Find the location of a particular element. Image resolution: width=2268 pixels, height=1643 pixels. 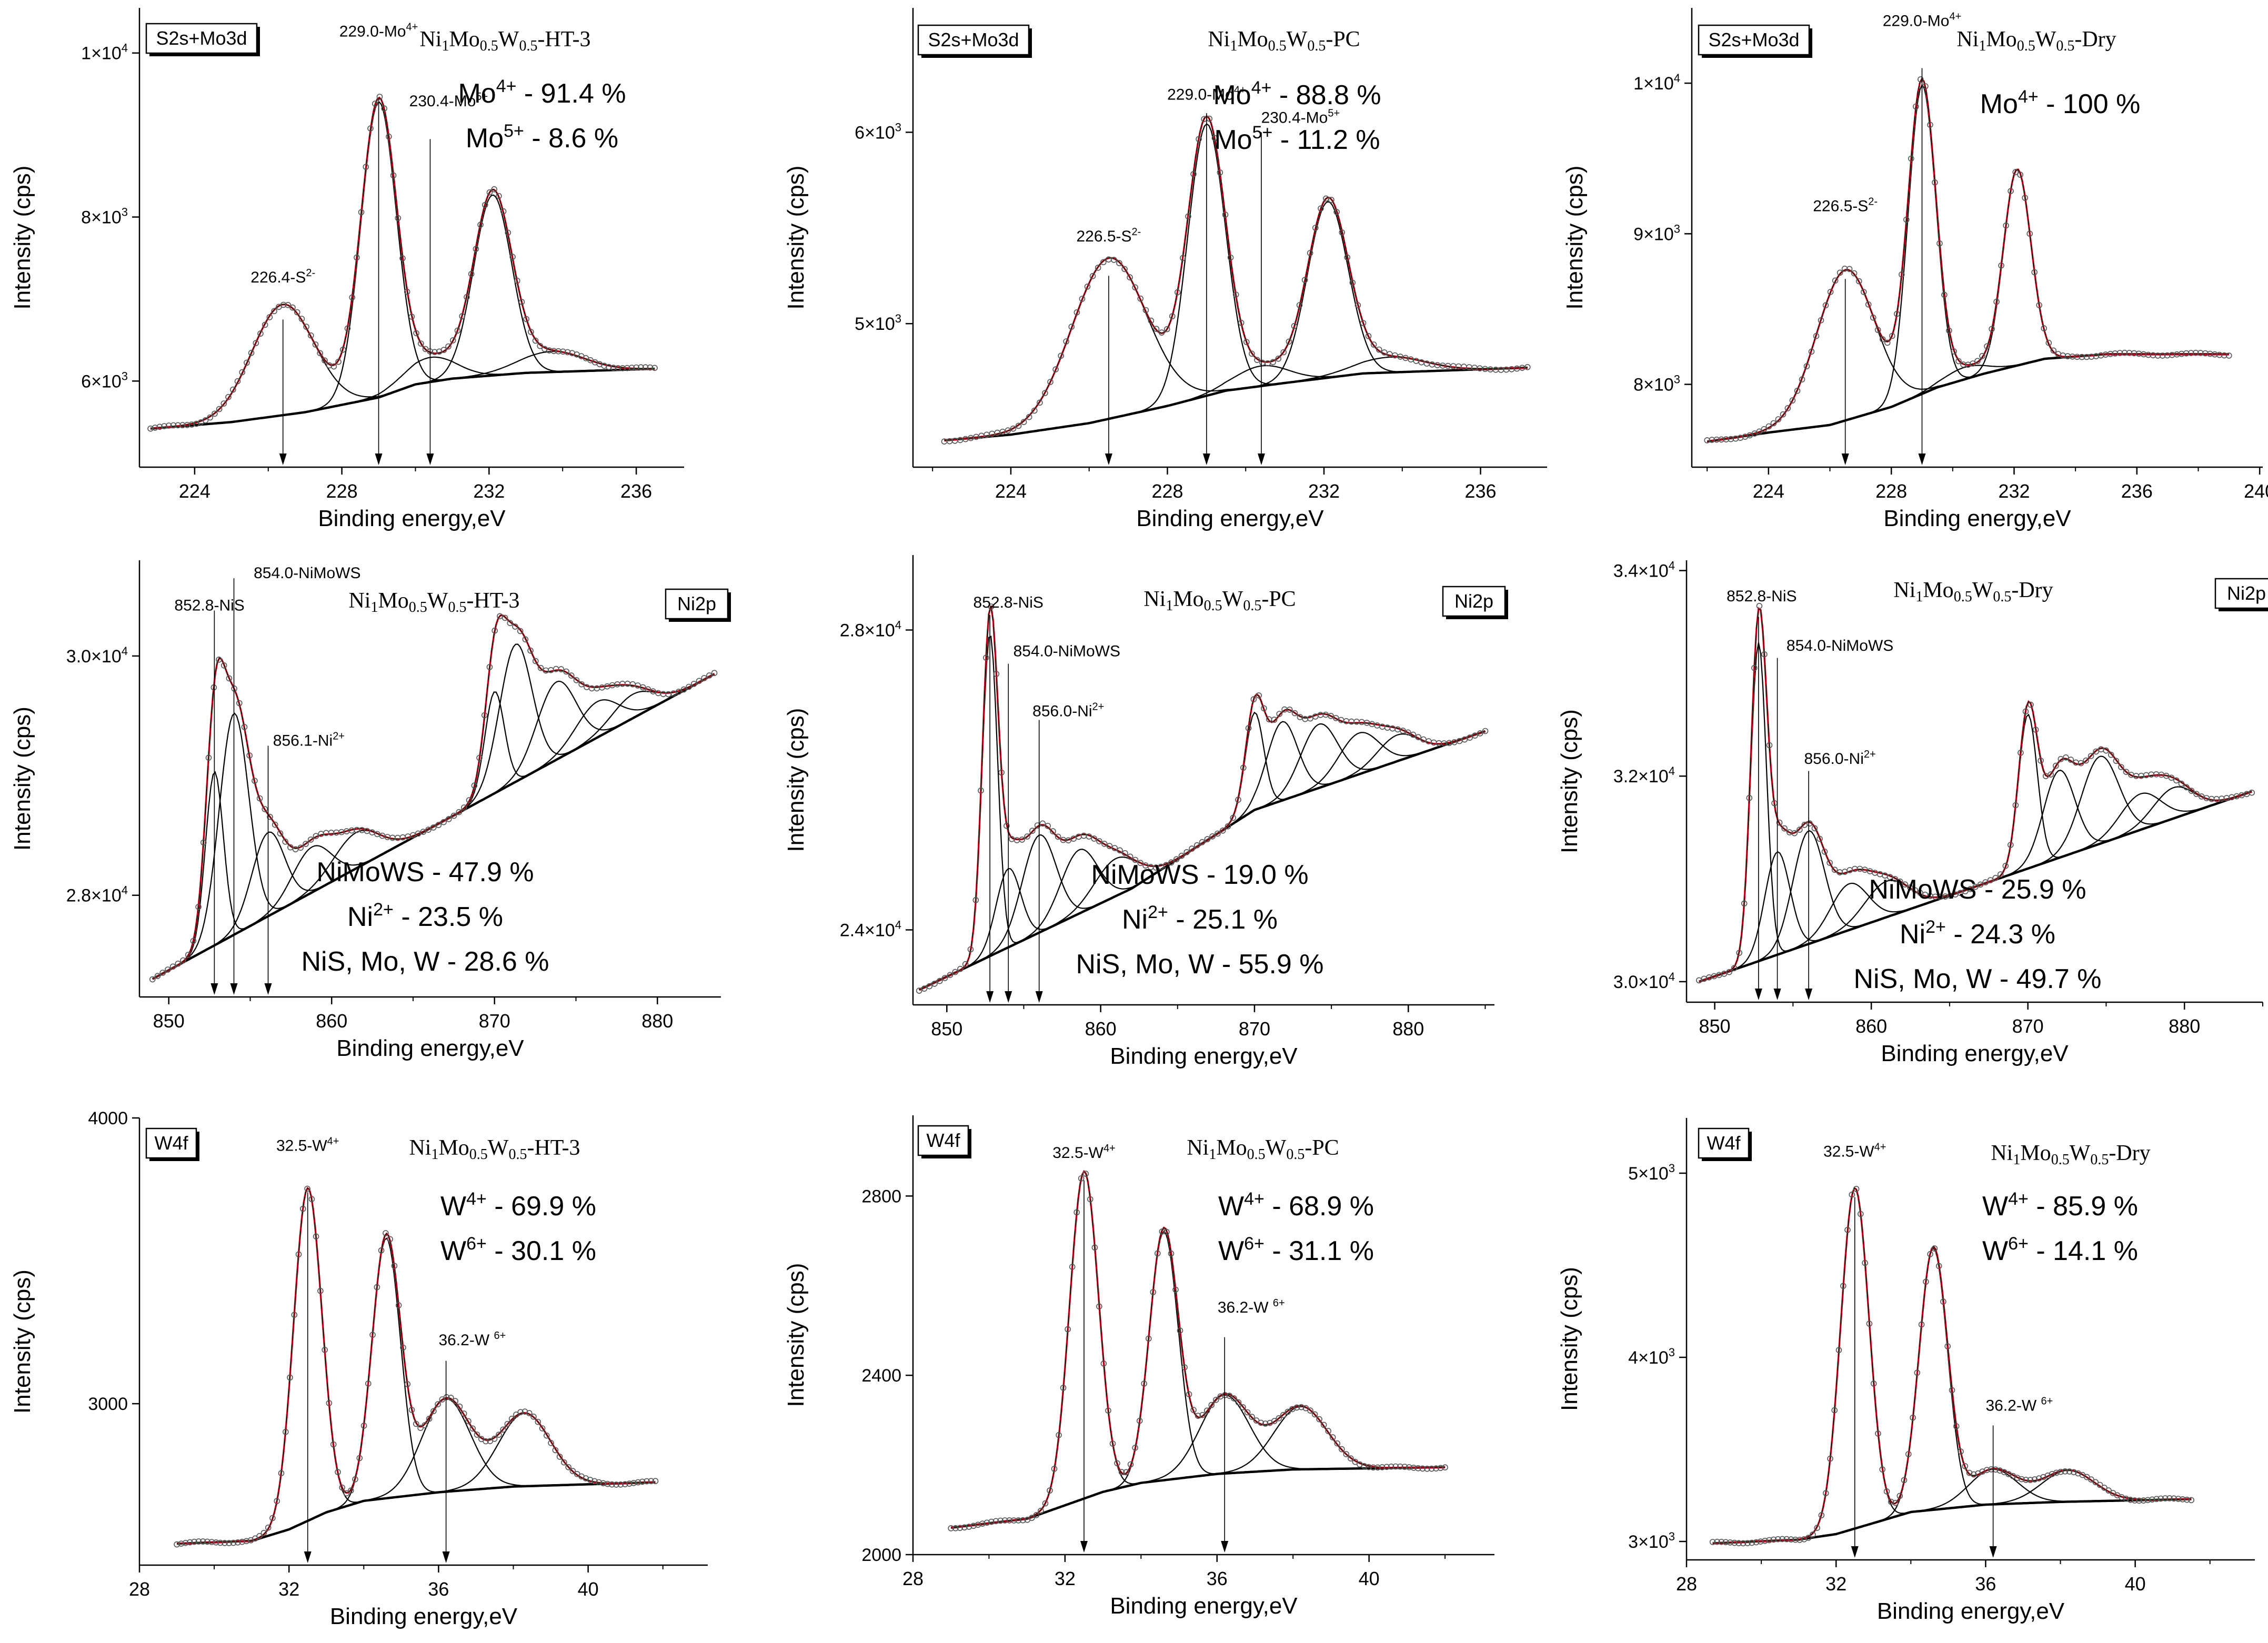

title-subscript: 1 is located at coordinates (1212, 1154).